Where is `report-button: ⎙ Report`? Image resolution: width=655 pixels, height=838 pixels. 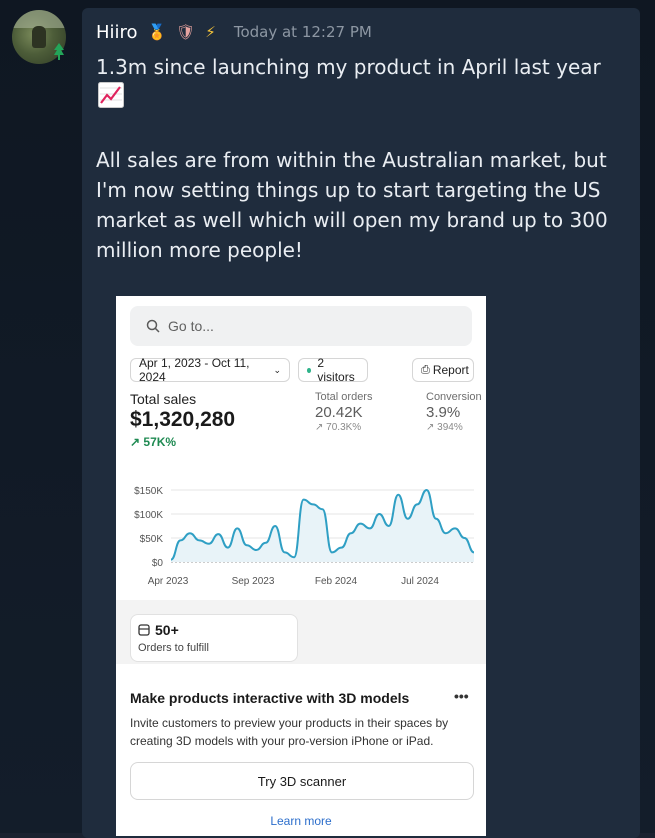
report-button: ⎙ Report is located at coordinates (443, 370).